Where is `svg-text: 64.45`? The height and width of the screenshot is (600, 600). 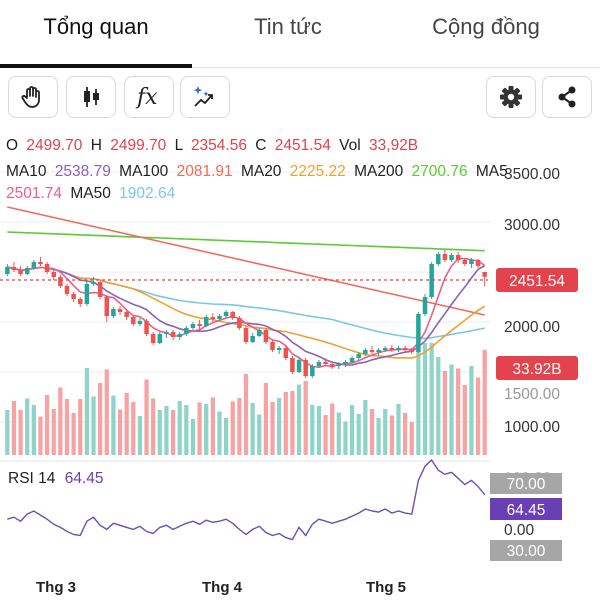 svg-text: 64.45 is located at coordinates (526, 510).